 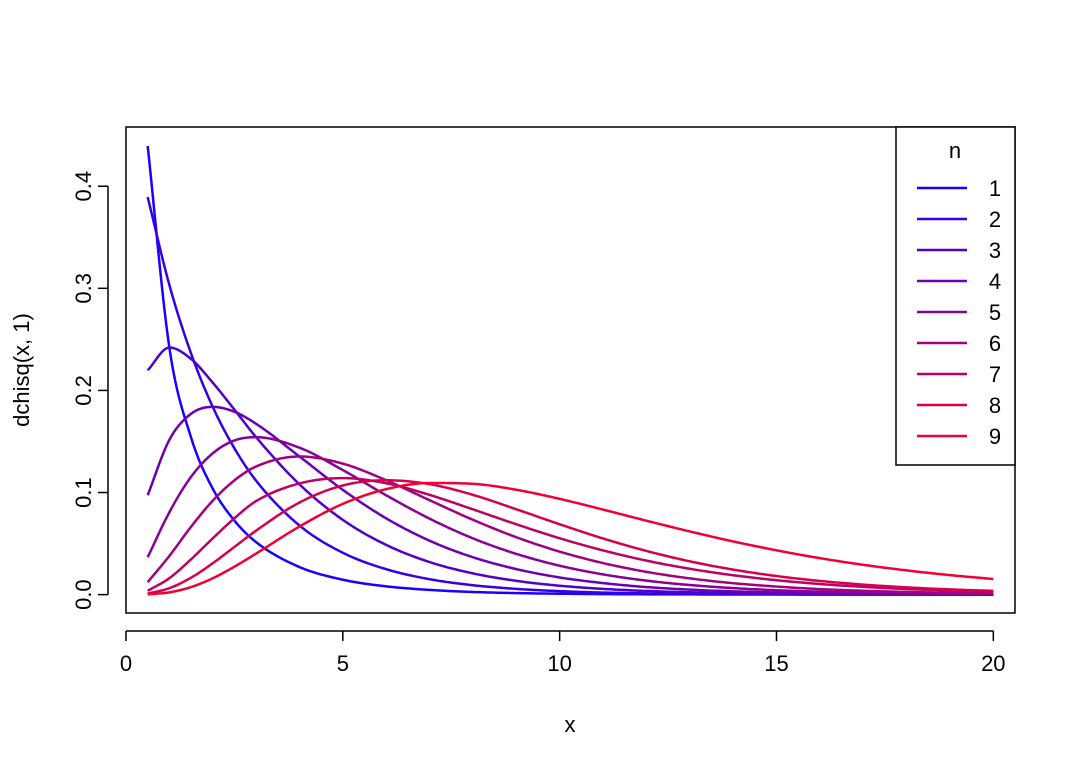 What do you see at coordinates (995, 250) in the screenshot?
I see `legend-label-3: 3` at bounding box center [995, 250].